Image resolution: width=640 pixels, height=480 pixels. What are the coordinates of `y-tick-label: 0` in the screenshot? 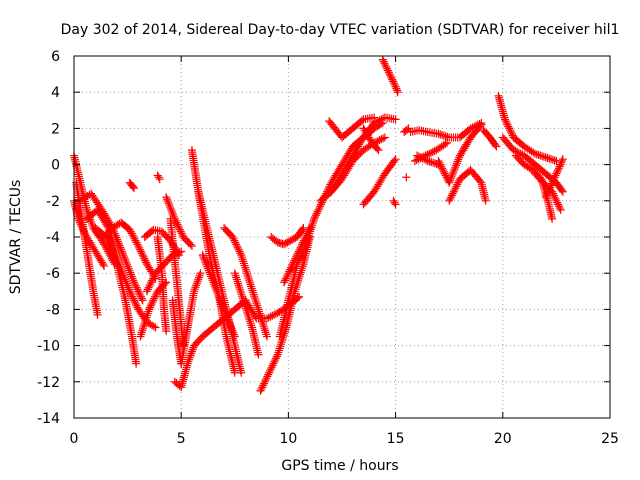 It's located at (55, 166).